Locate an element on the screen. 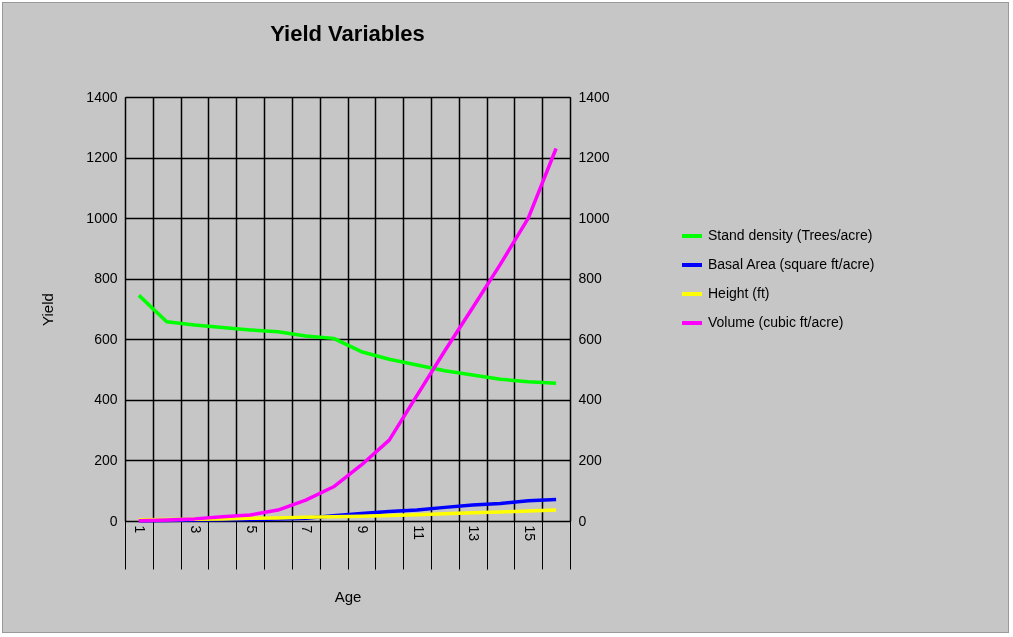  x-tick-label: 15 is located at coordinates (529, 533).